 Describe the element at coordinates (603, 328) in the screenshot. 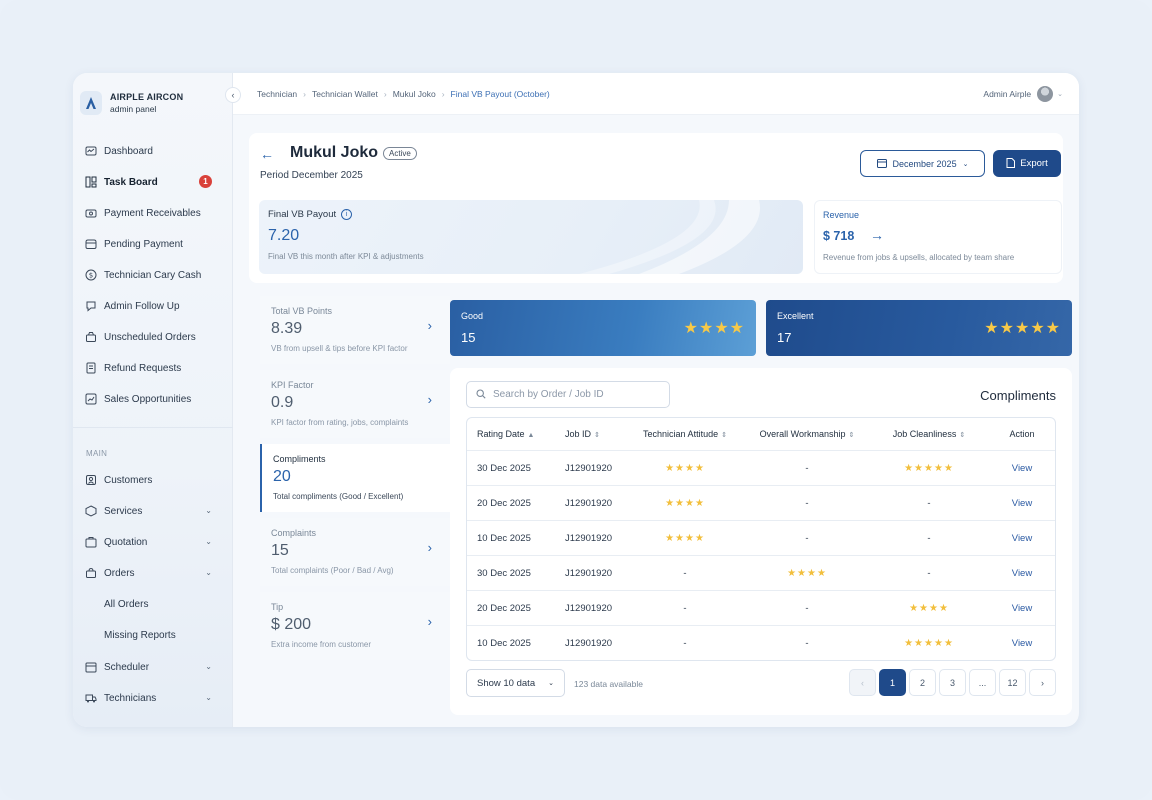

I see `rating-banner-good: Good 15 ★★★★` at that location.